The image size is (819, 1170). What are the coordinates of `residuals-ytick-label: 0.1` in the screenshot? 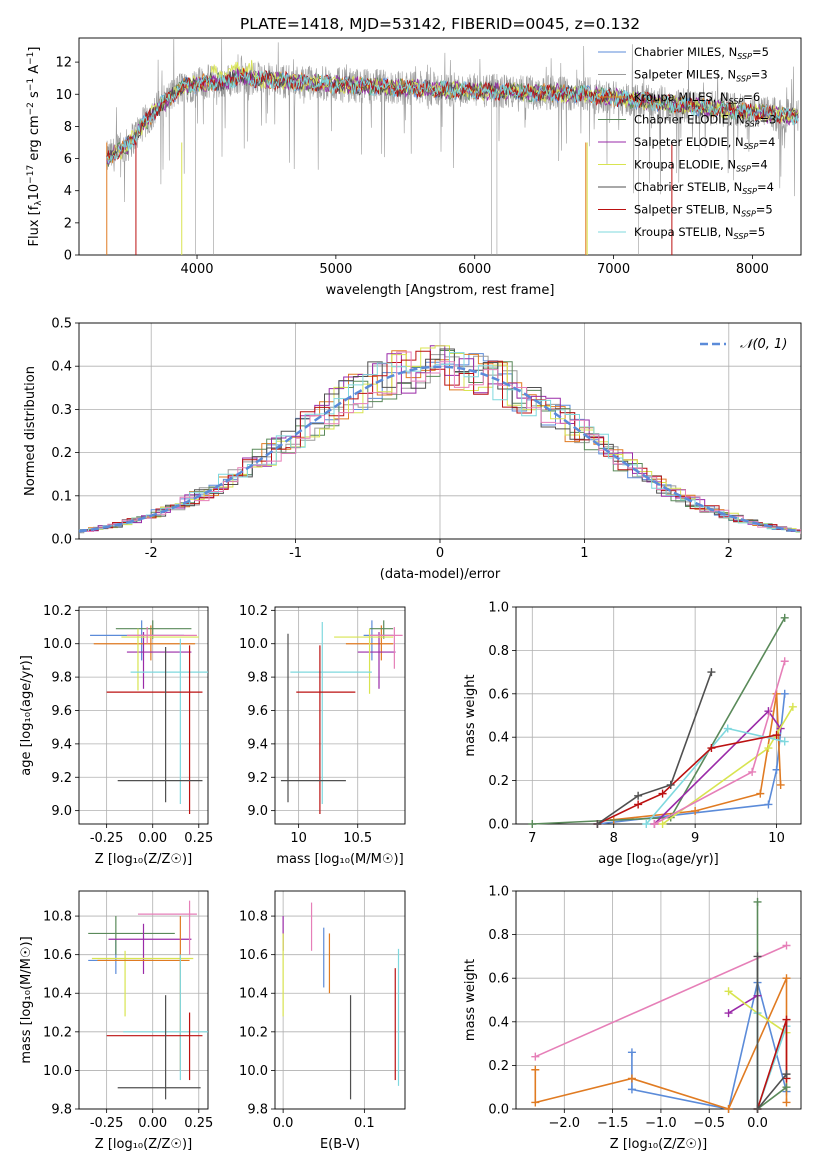 It's located at (61, 496).